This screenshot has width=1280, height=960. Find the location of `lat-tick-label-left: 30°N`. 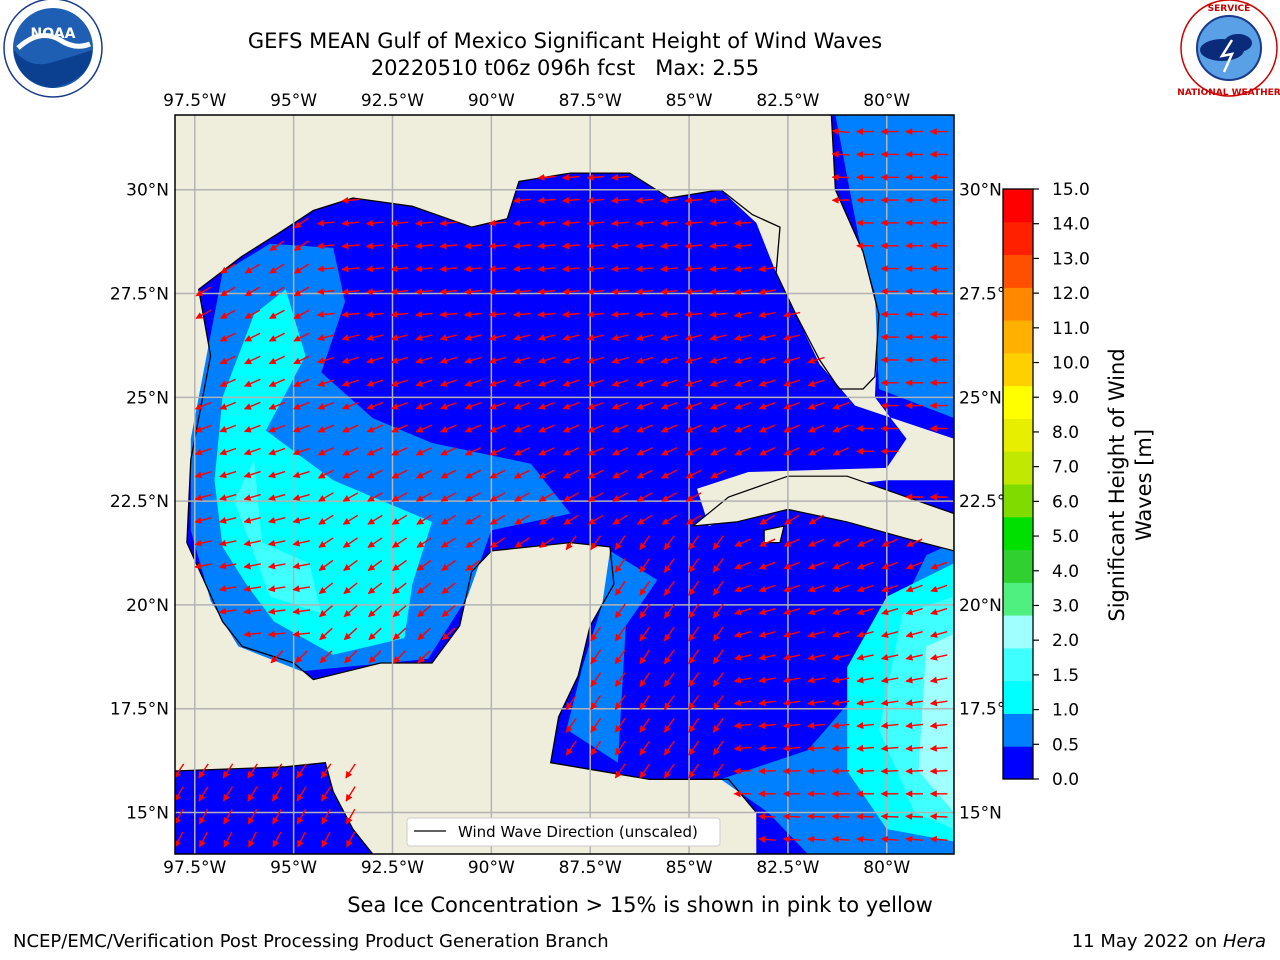

lat-tick-label-left: 30°N is located at coordinates (147, 191).